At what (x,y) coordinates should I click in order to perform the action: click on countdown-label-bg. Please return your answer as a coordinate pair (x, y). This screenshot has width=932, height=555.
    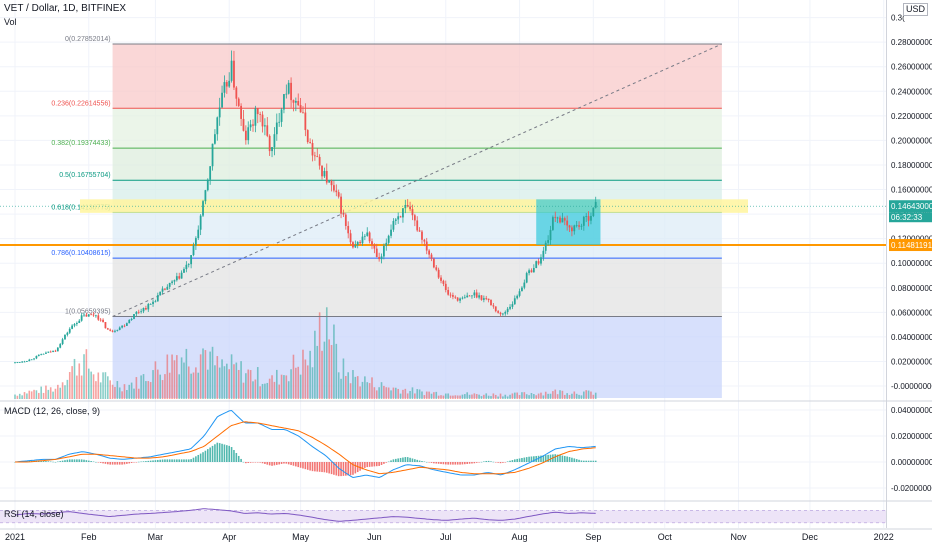
    Looking at the image, I should click on (910, 217).